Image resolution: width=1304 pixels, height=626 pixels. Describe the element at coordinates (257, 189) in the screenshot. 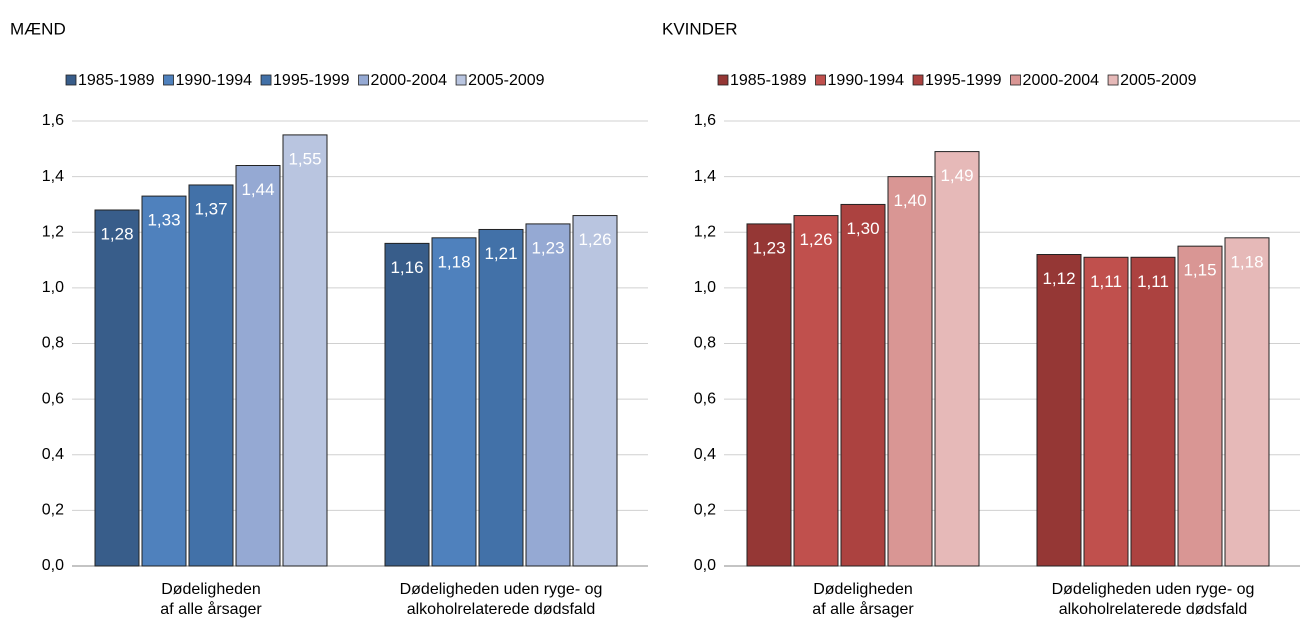

I see `value-label: 1,44` at that location.